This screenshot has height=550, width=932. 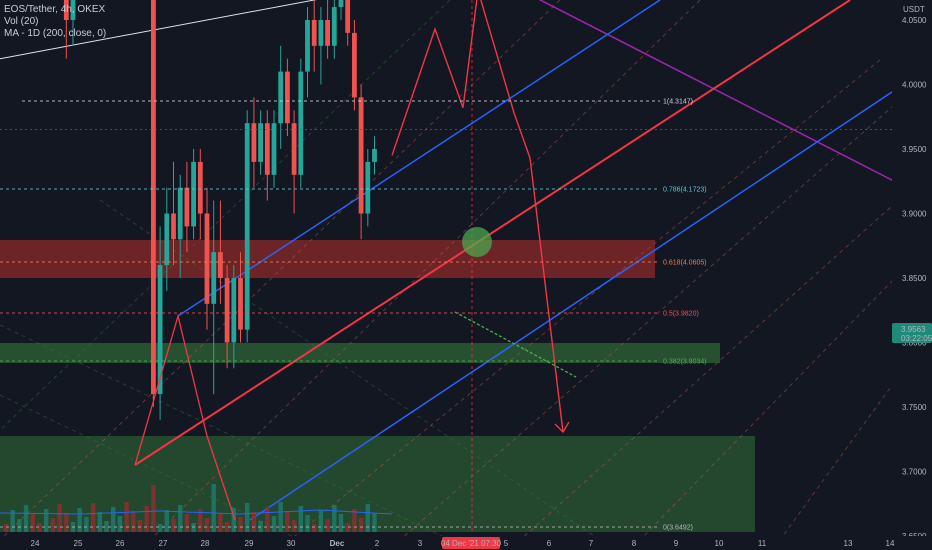 What do you see at coordinates (914, 214) in the screenshot?
I see `price-tick-label: 3.9000` at bounding box center [914, 214].